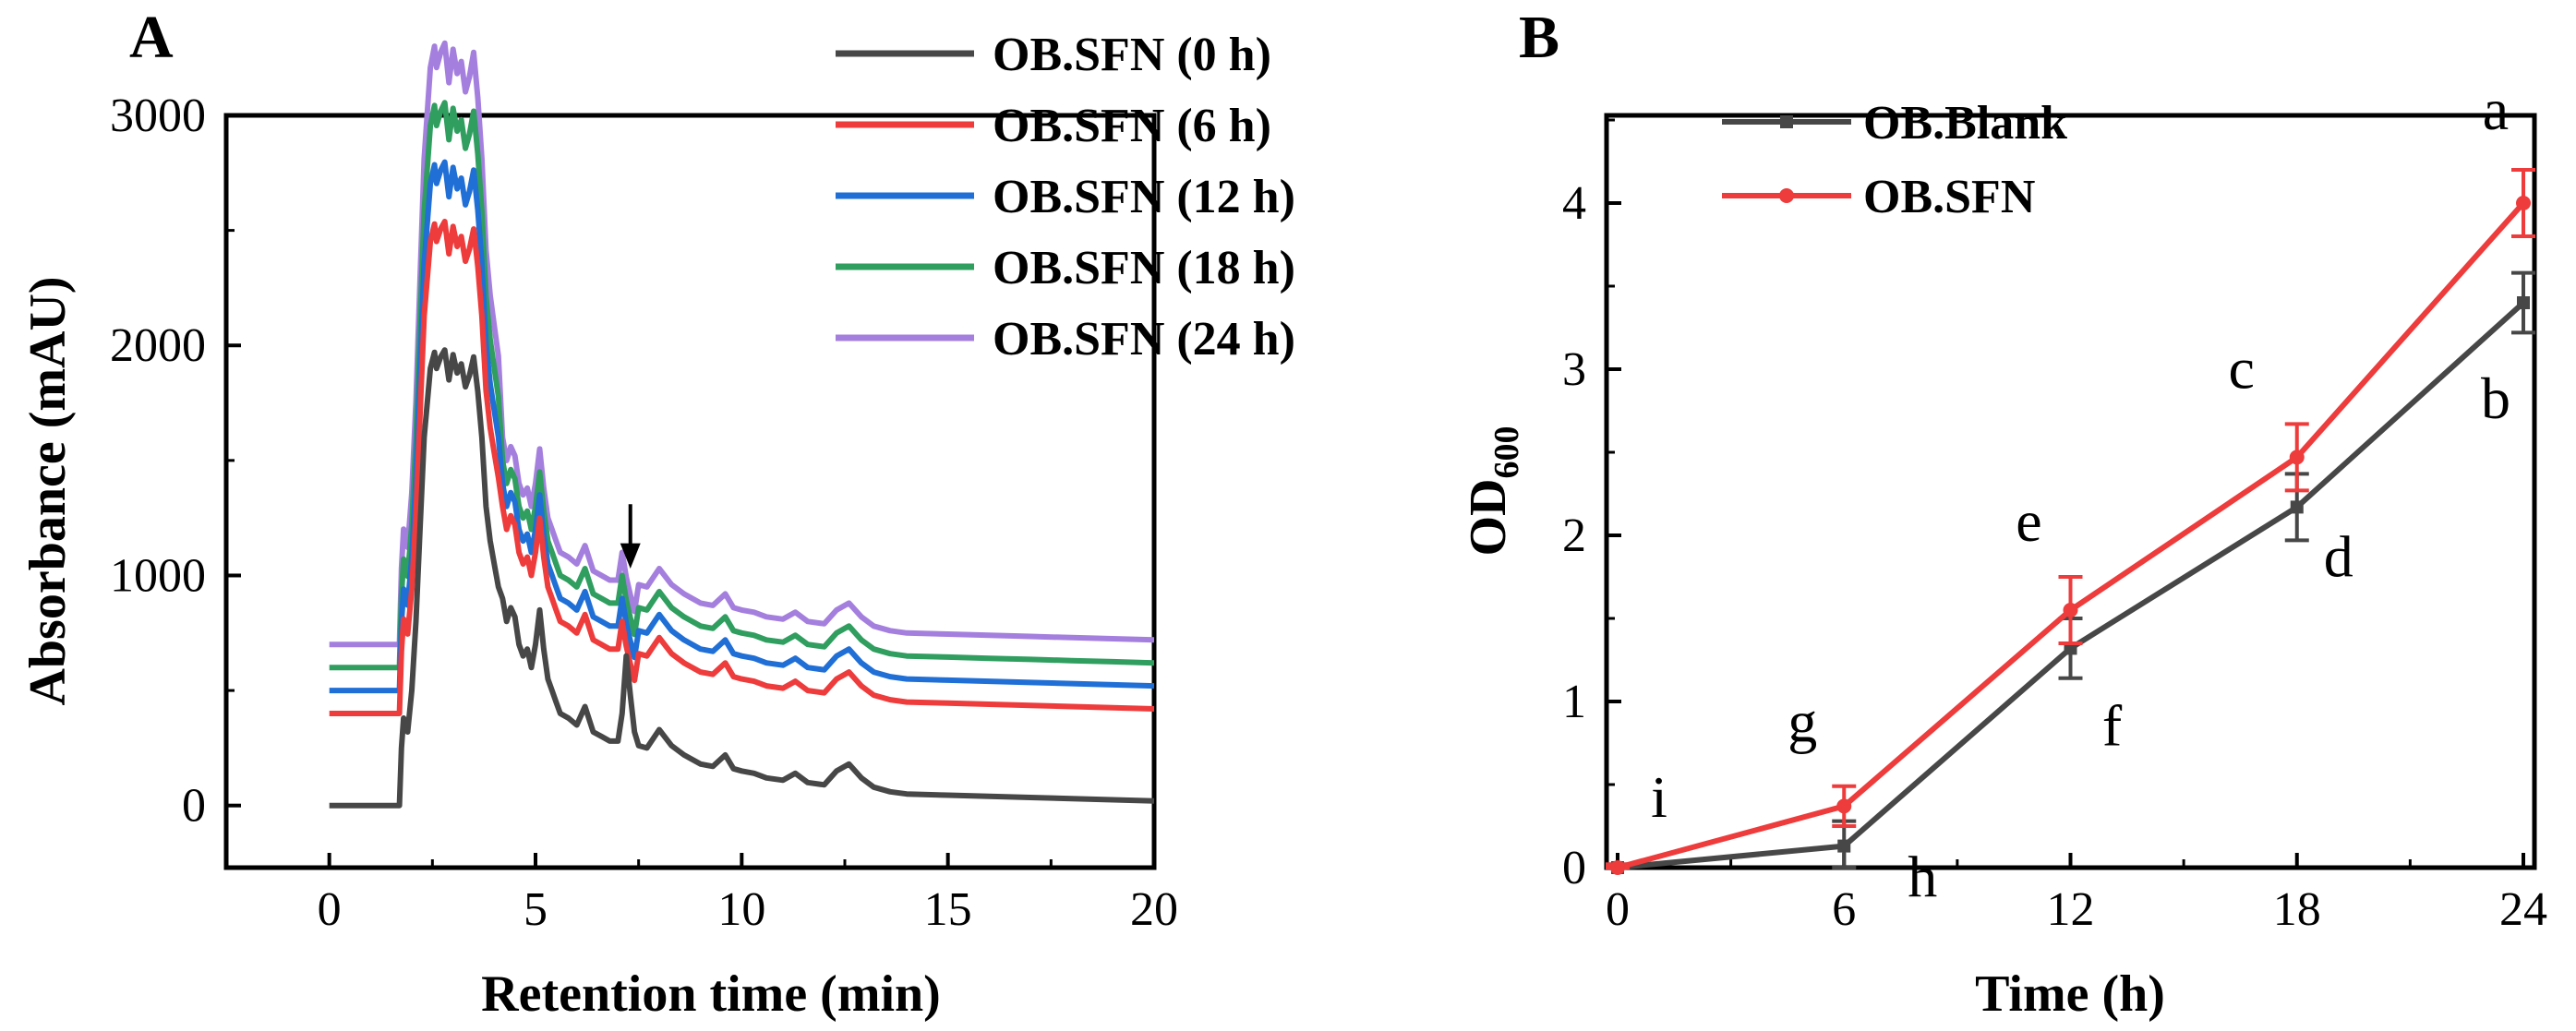 The image size is (2576, 1031). I want to click on panel-a-x-ticks: 0 5 10 15 20, so click(748, 894).